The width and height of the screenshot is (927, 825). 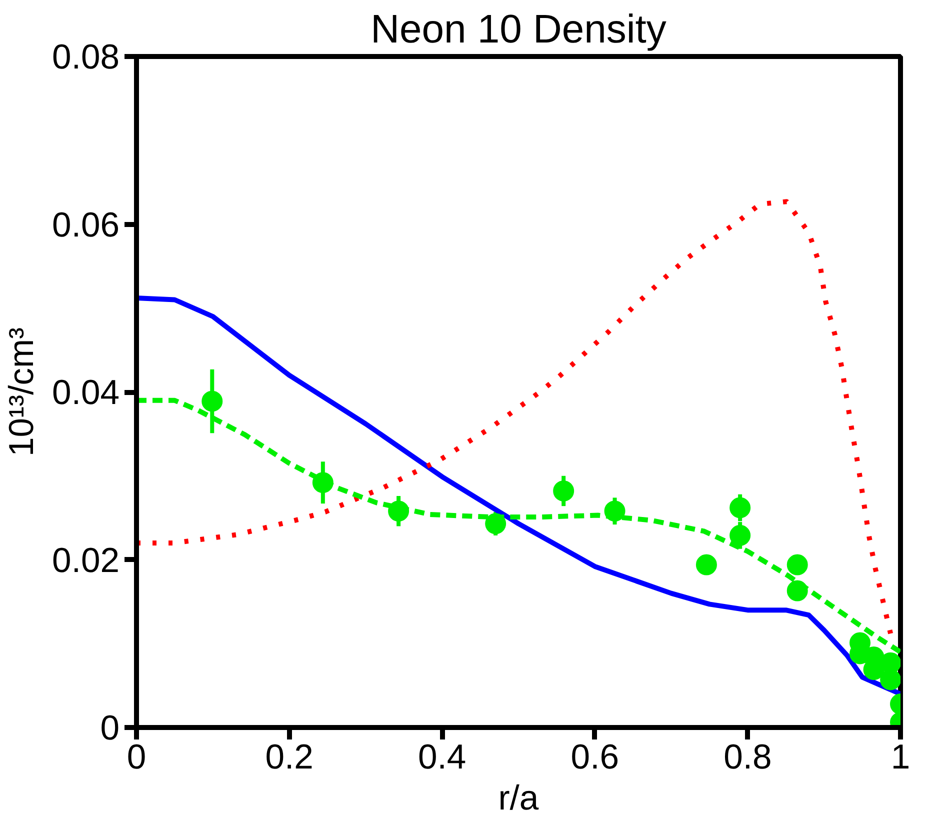 What do you see at coordinates (442, 757) in the screenshot?
I see `x-tick-label: 0.4` at bounding box center [442, 757].